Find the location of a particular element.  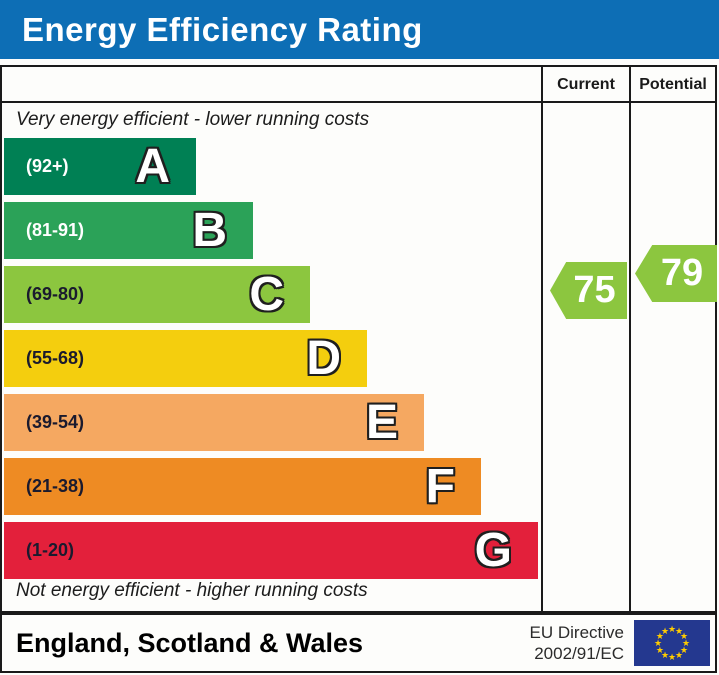

band-f-letter: F is located at coordinates (440, 486).